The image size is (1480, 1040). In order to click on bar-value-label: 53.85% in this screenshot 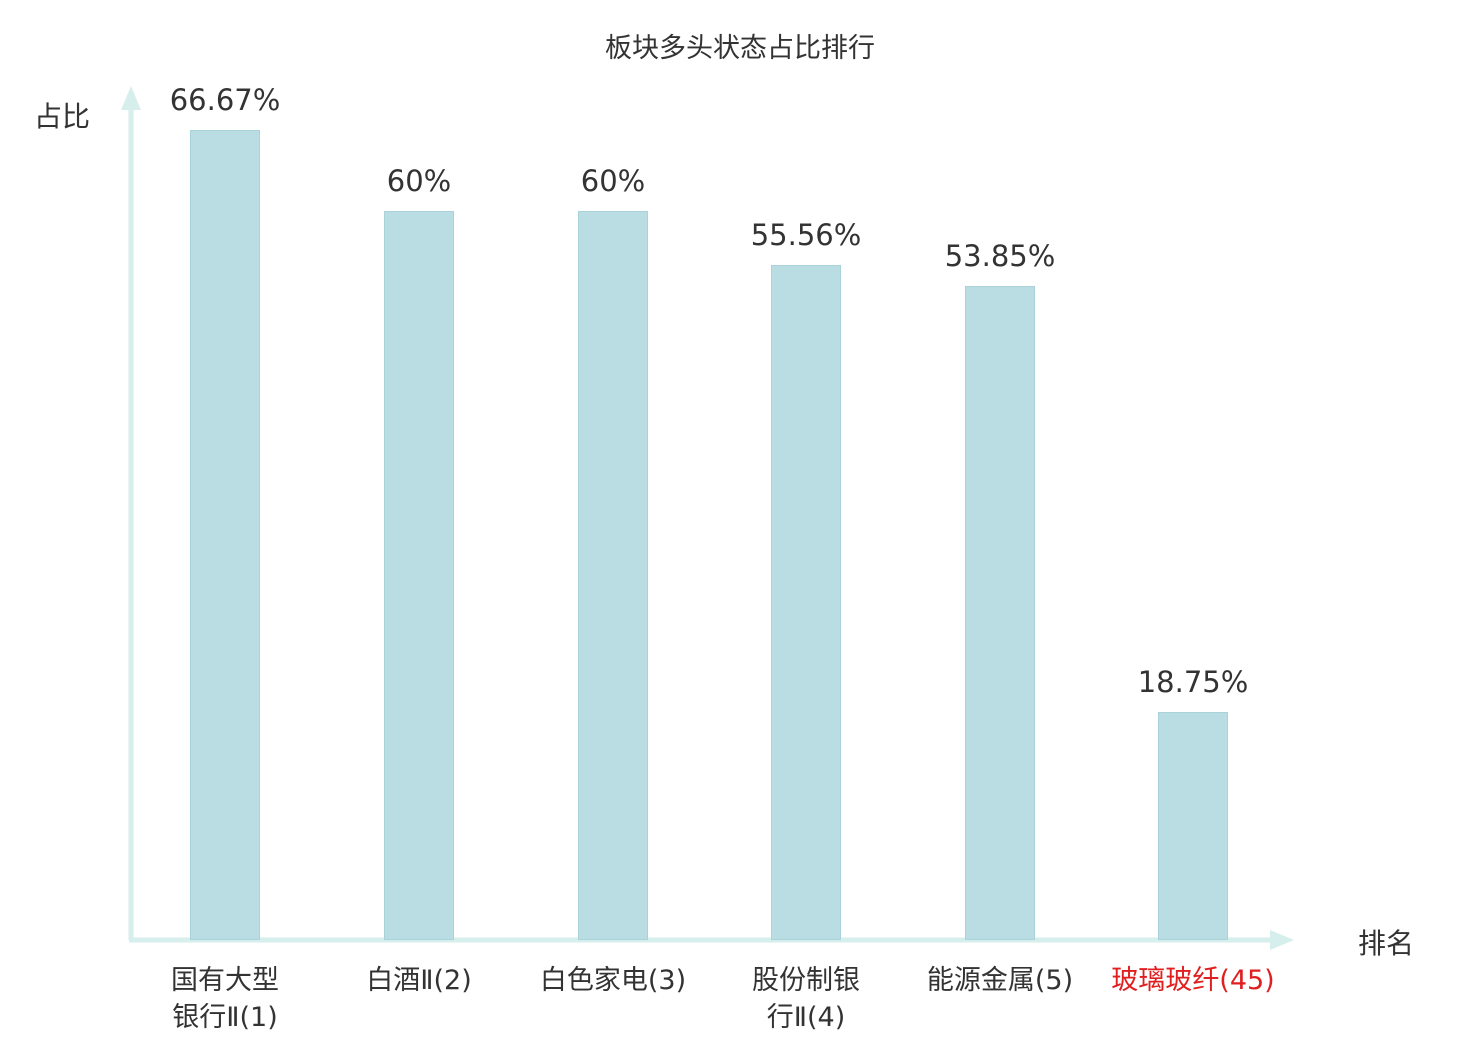, I will do `click(1000, 256)`.